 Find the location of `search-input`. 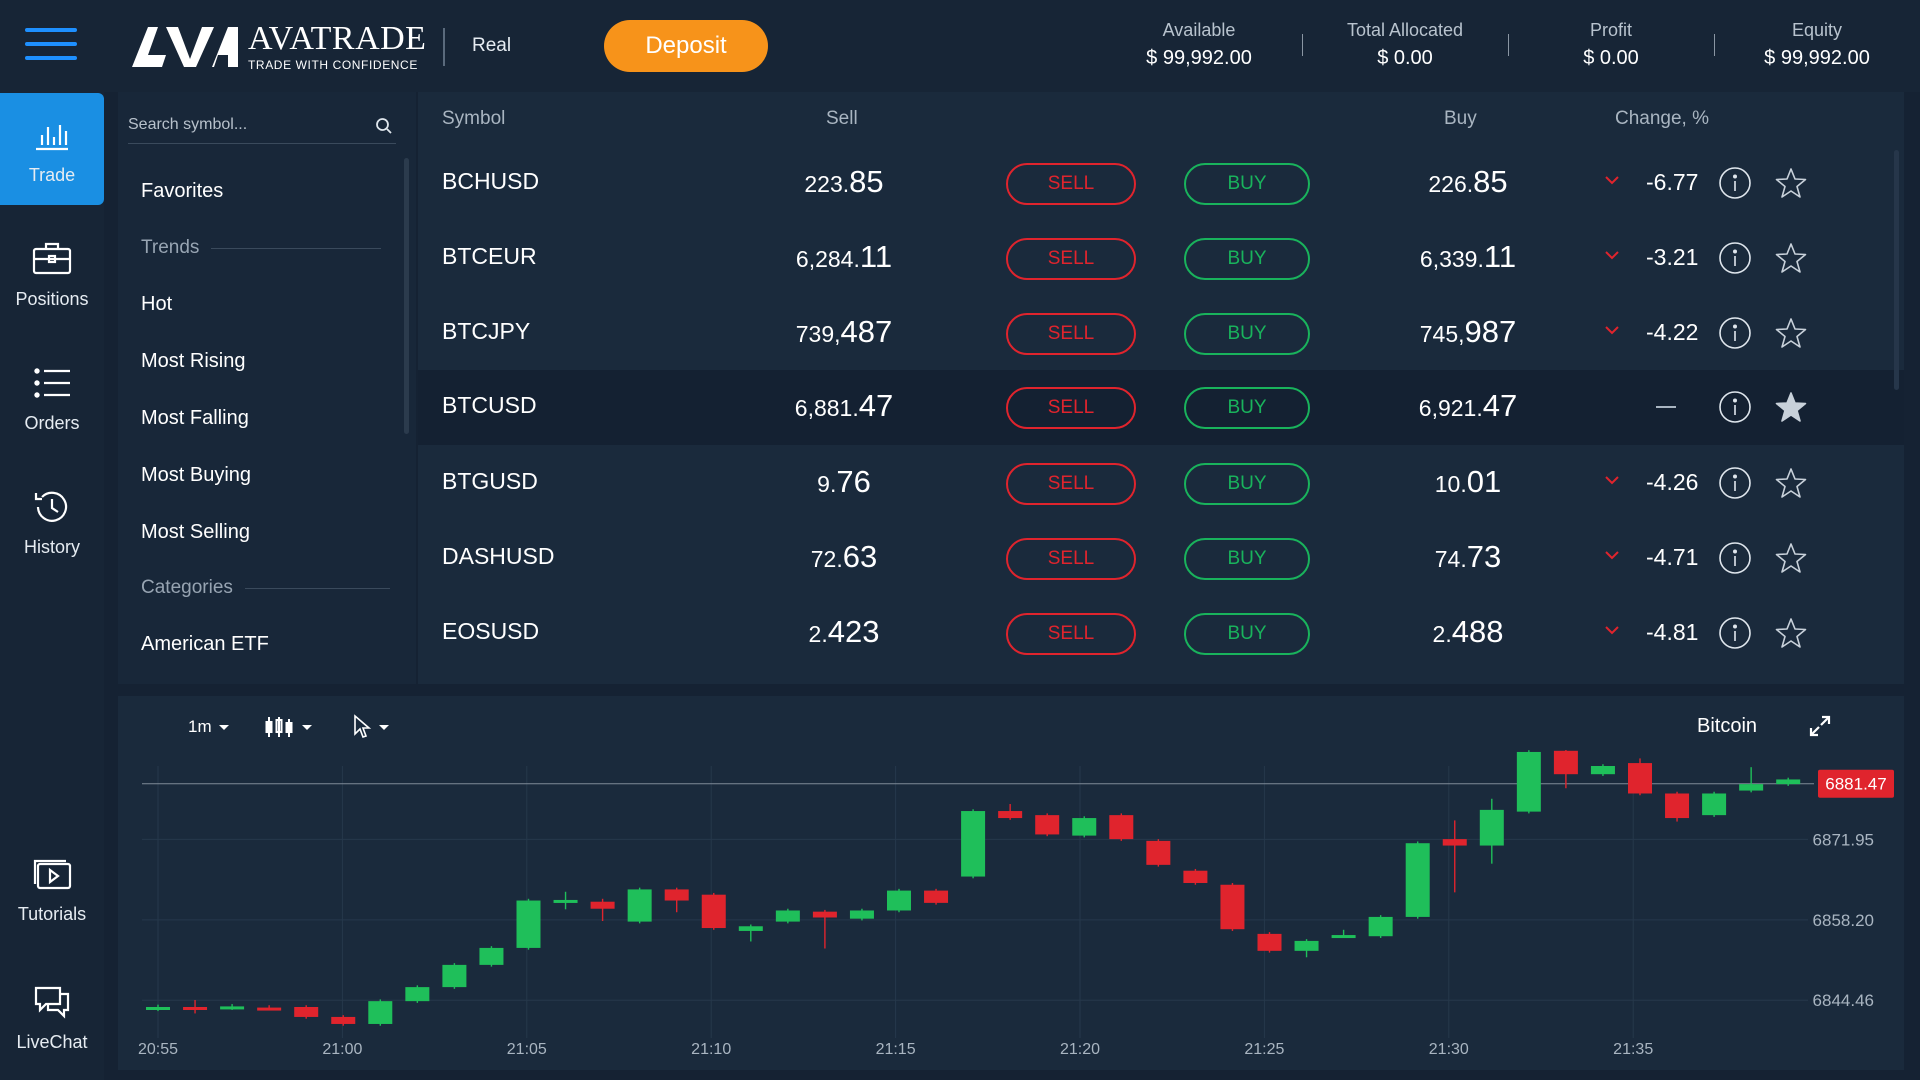

search-input is located at coordinates (243, 125).